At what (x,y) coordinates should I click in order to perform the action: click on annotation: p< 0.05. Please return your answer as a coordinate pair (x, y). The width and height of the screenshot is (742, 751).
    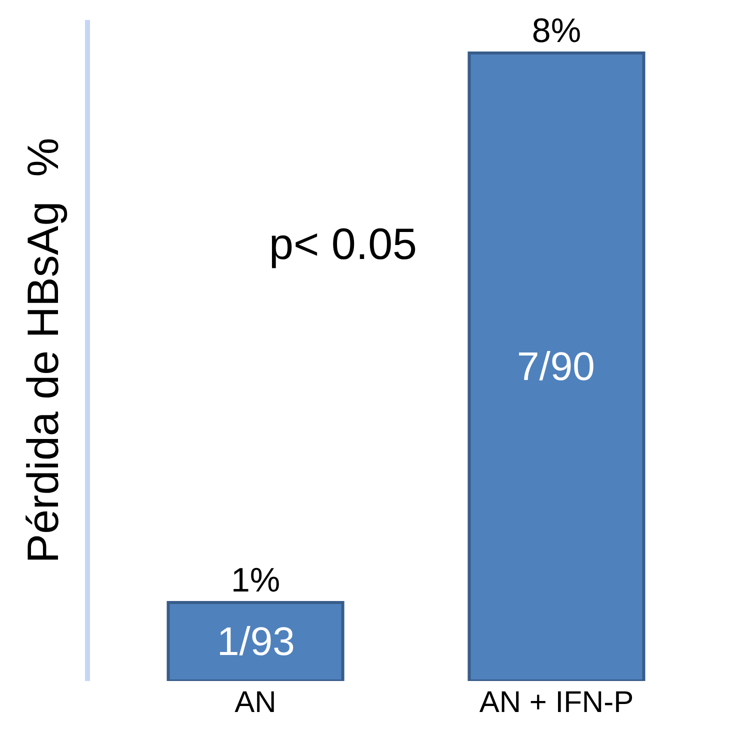
    Looking at the image, I should click on (343, 244).